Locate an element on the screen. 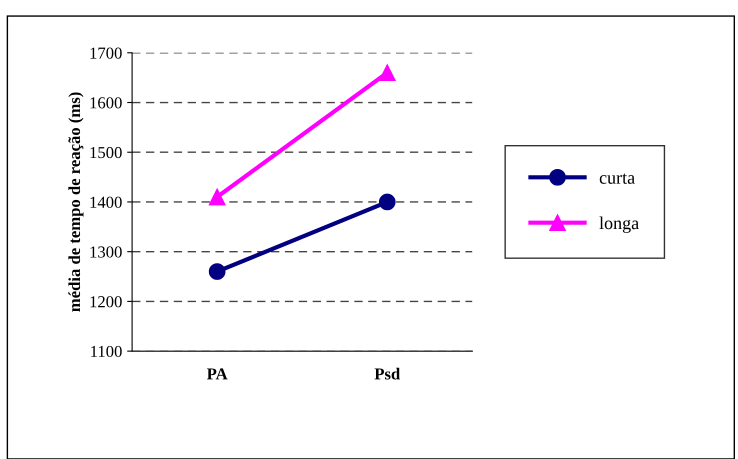 The width and height of the screenshot is (738, 459). y-tick-label: 1700 is located at coordinates (106, 53).